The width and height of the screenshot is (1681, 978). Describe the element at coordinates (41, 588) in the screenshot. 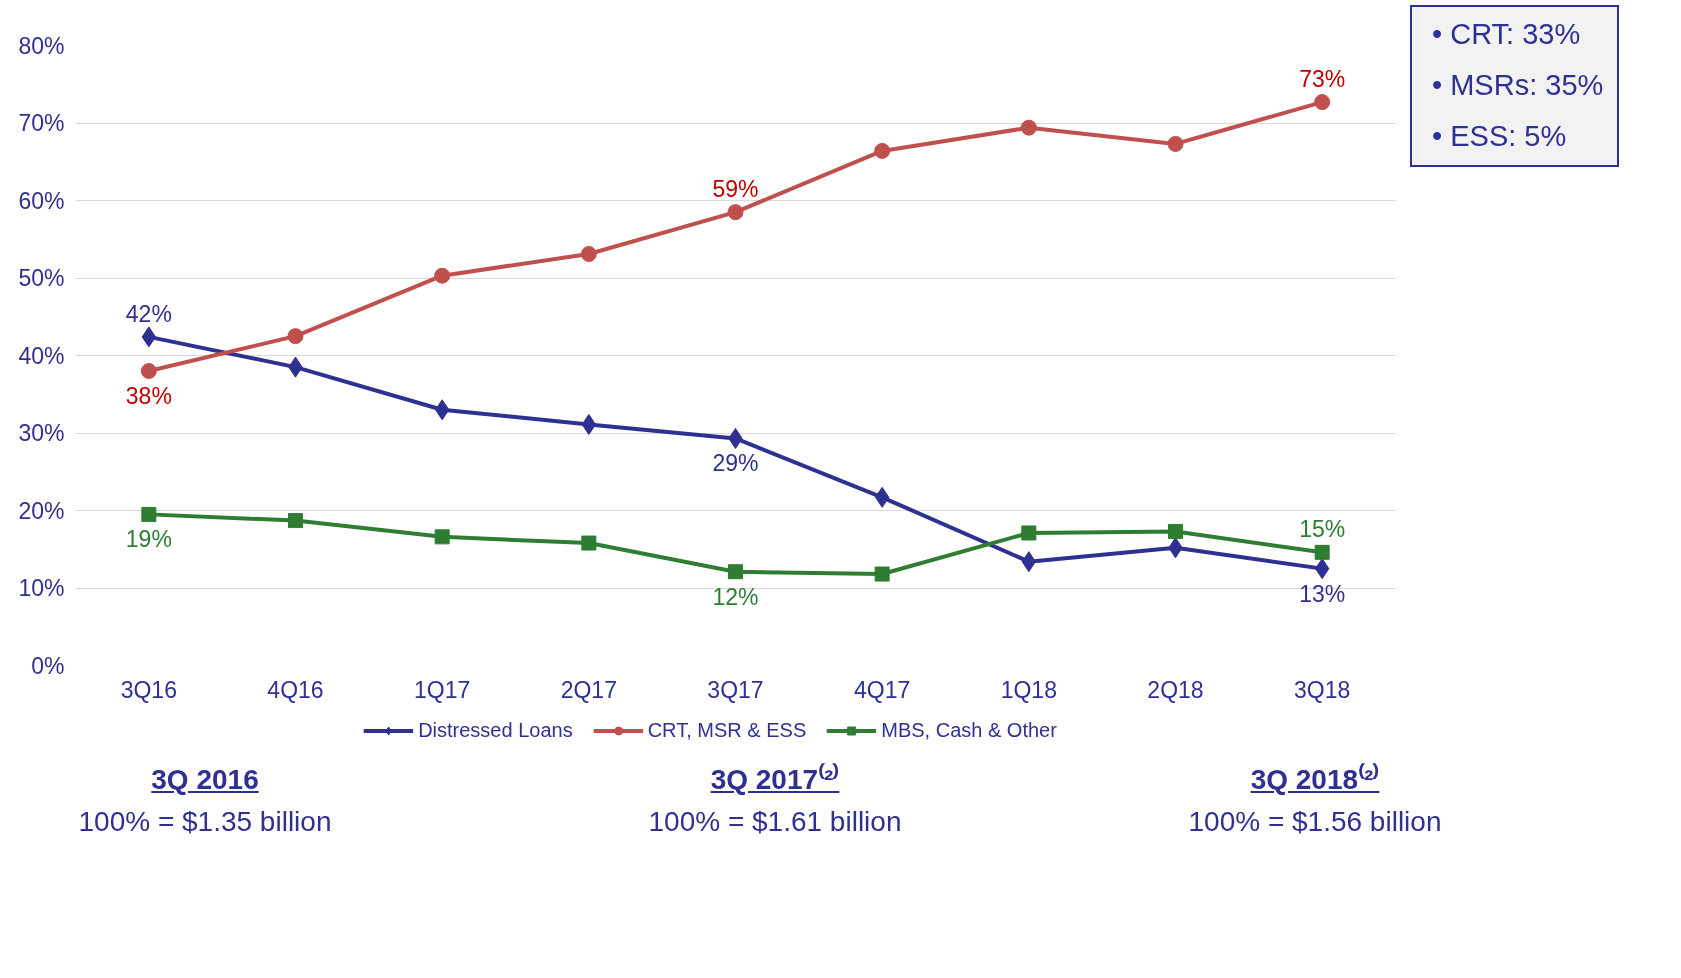

I see `y-tick-label: 10%` at that location.